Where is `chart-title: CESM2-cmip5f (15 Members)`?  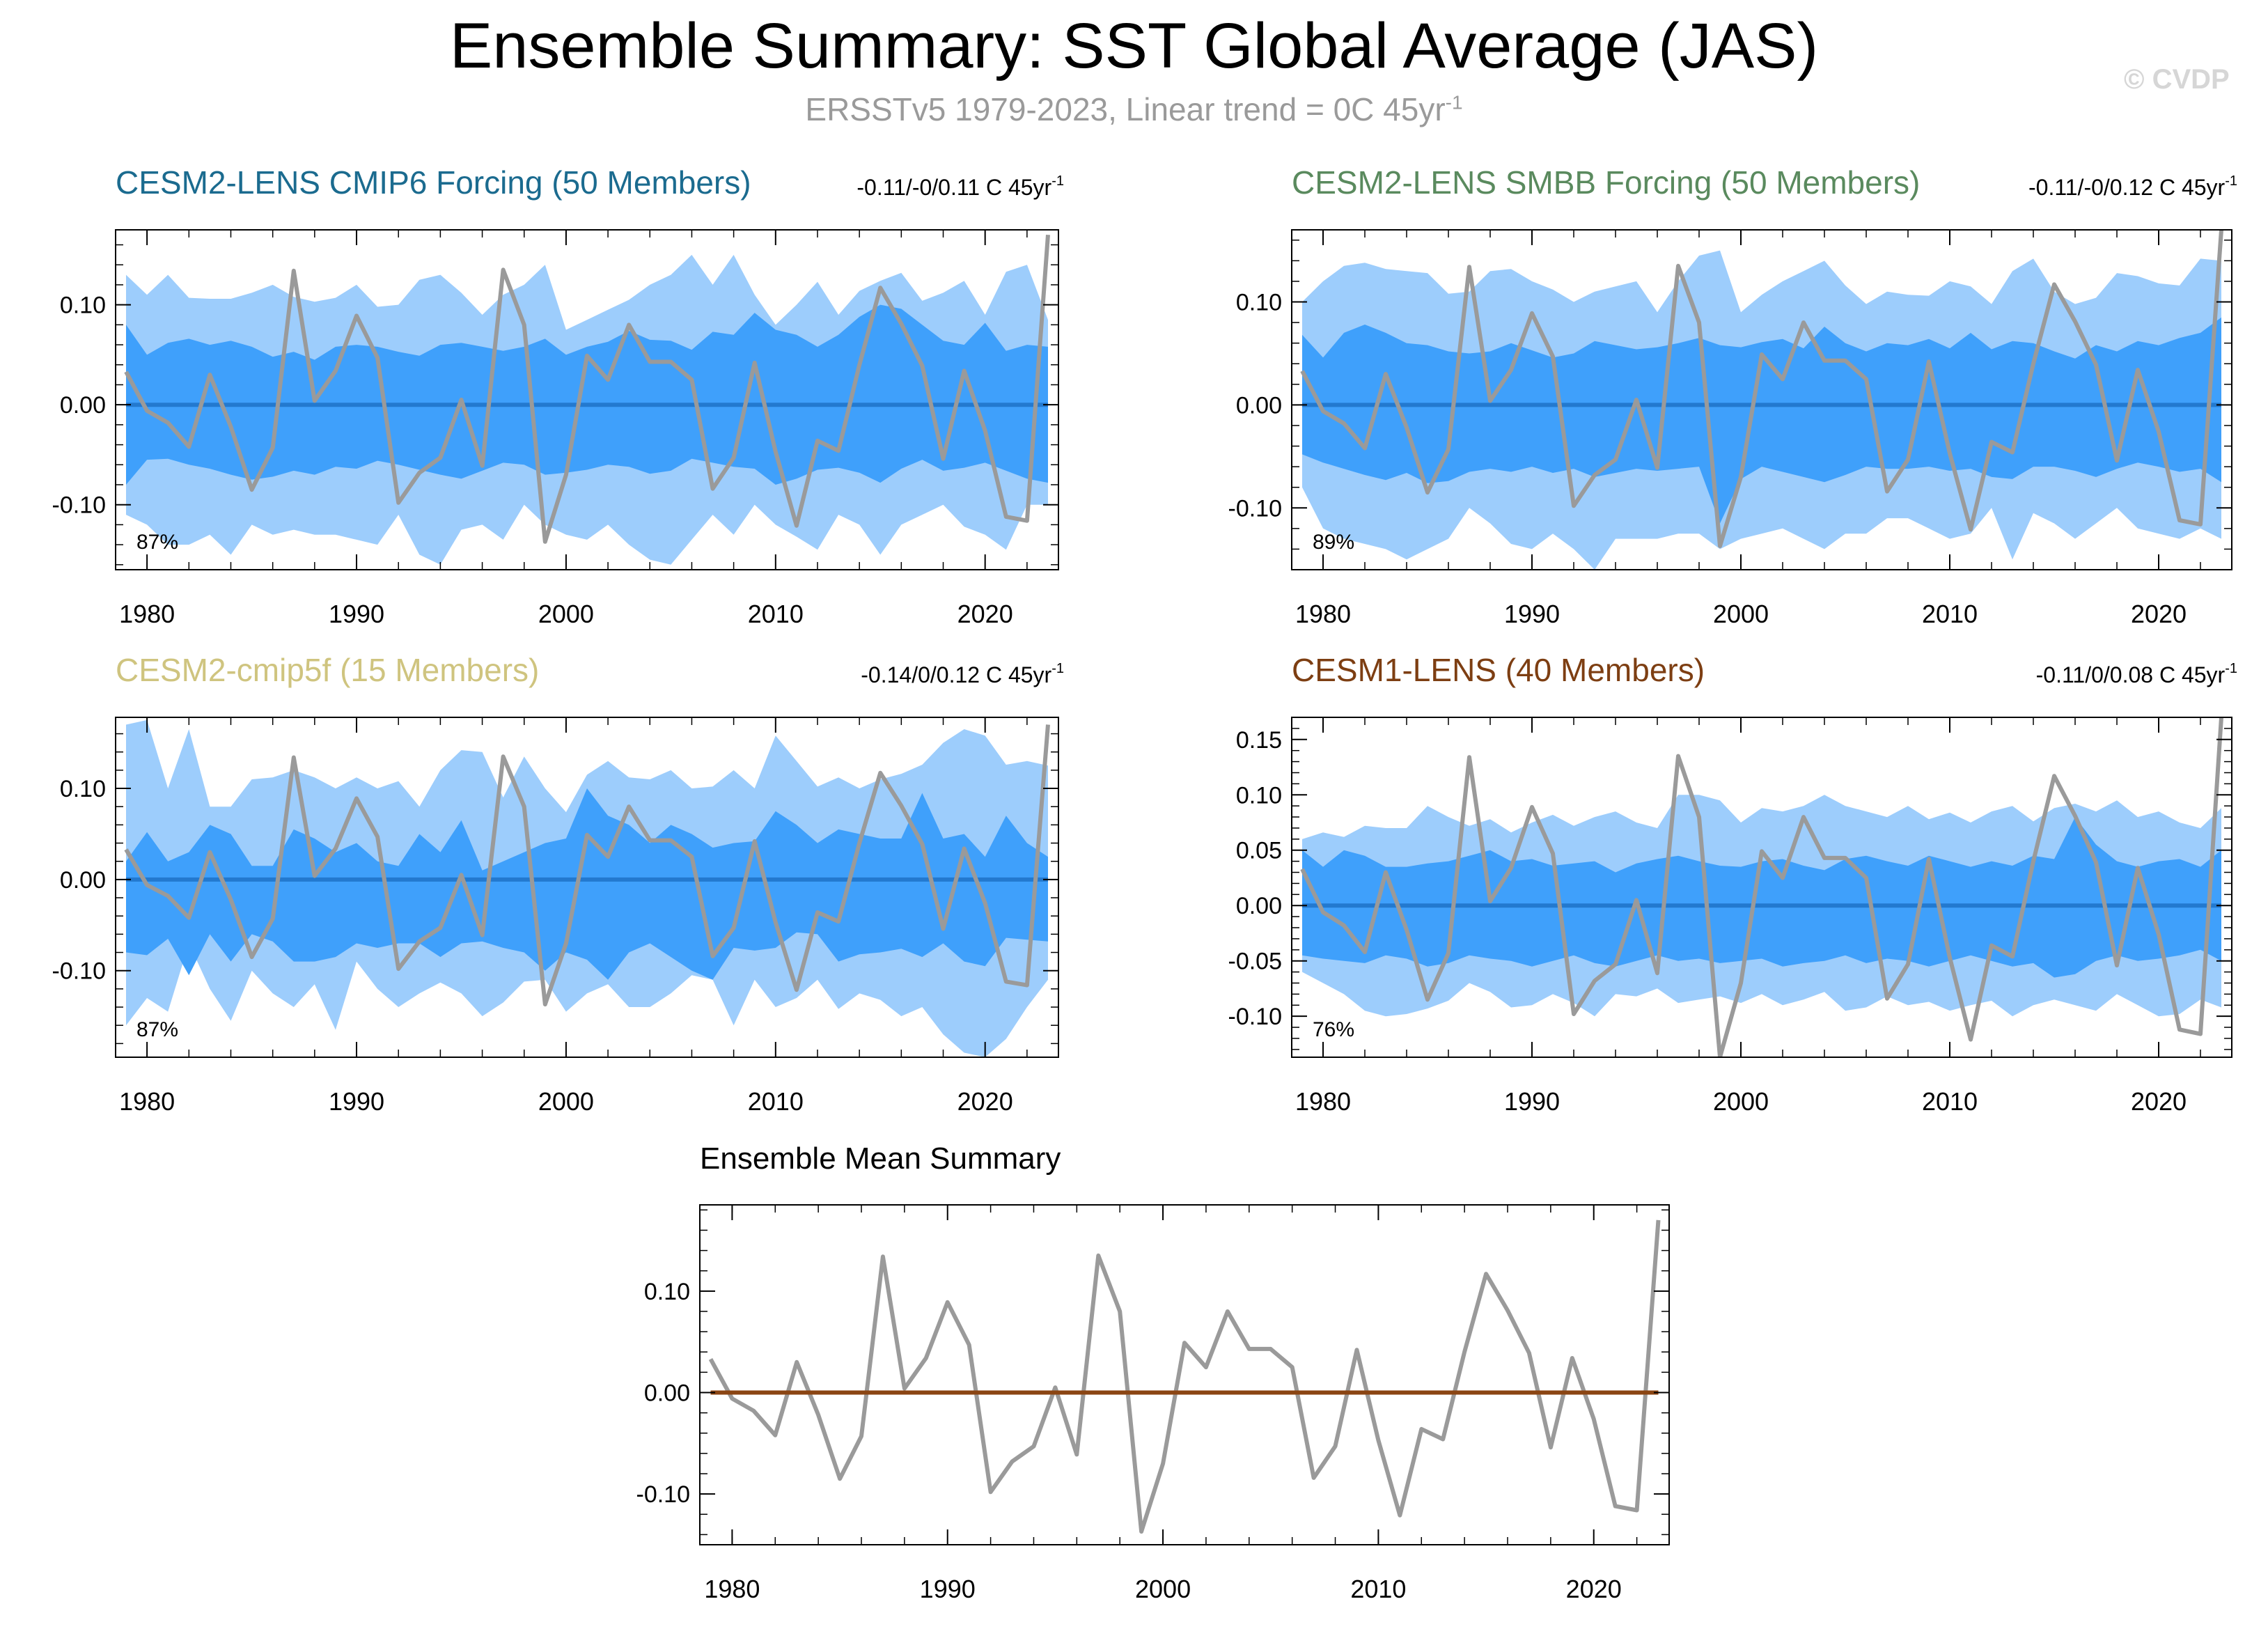
chart-title: CESM2-cmip5f (15 Members) is located at coordinates (327, 670).